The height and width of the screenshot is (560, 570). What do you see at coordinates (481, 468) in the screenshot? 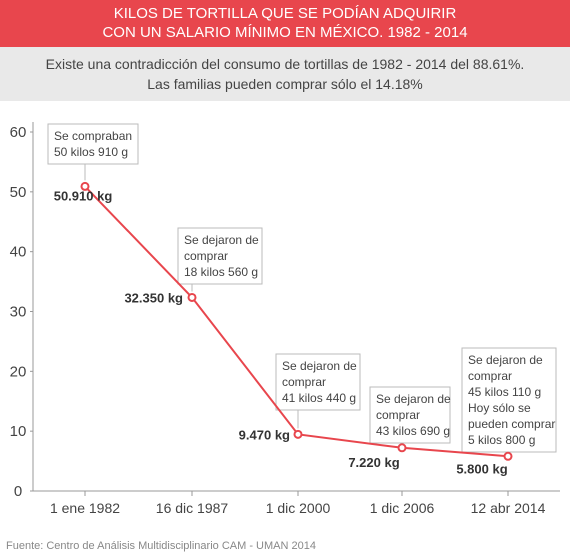
I see `value-label: 5.800 kg` at bounding box center [481, 468].